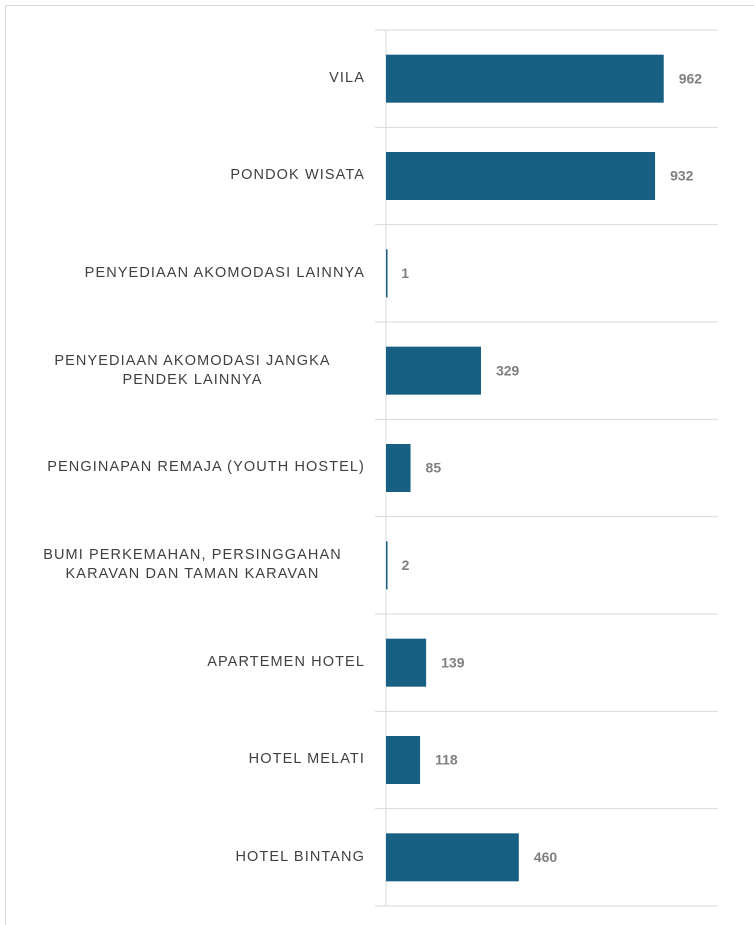 The width and height of the screenshot is (754, 925). I want to click on value-label: 85, so click(434, 468).